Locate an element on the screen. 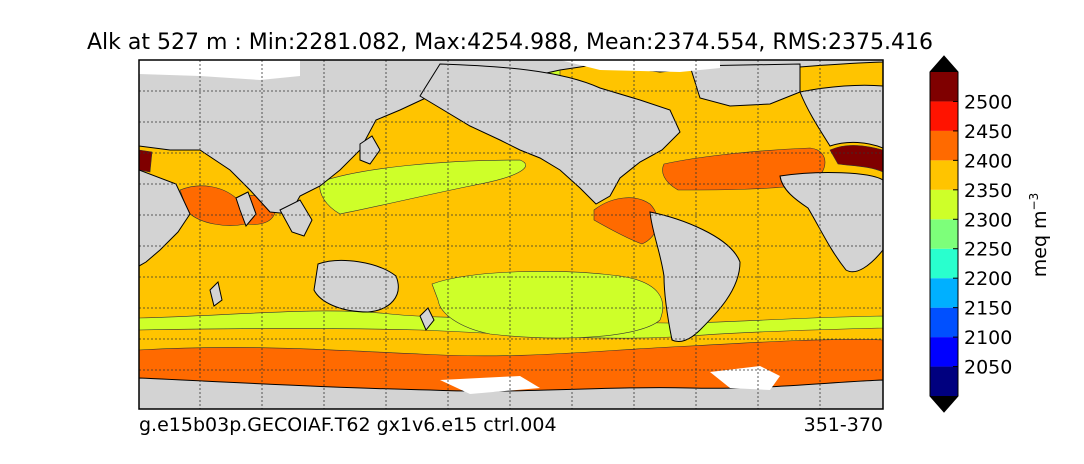 The image size is (1084, 464). contour-region-2500-mediterranean is located at coordinates (856, 159).